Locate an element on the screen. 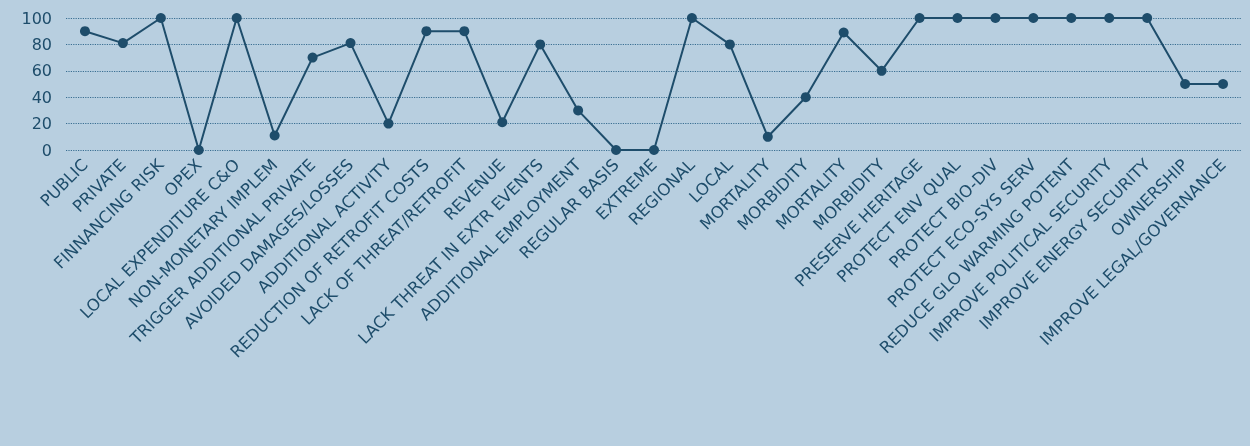  y-tick-label: 80 is located at coordinates (41, 44).